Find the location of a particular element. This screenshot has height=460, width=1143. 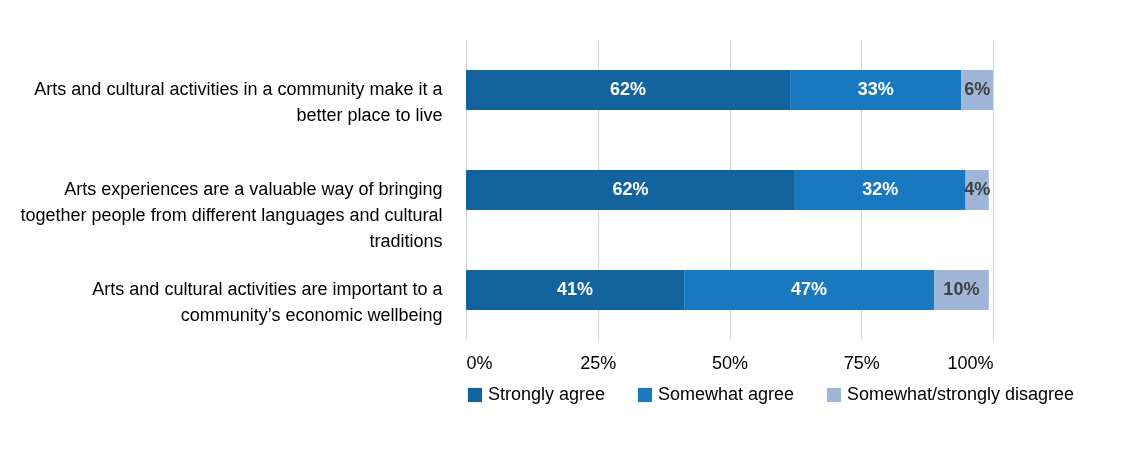

legend-label: Somewhat/strongly disagree is located at coordinates (961, 394).